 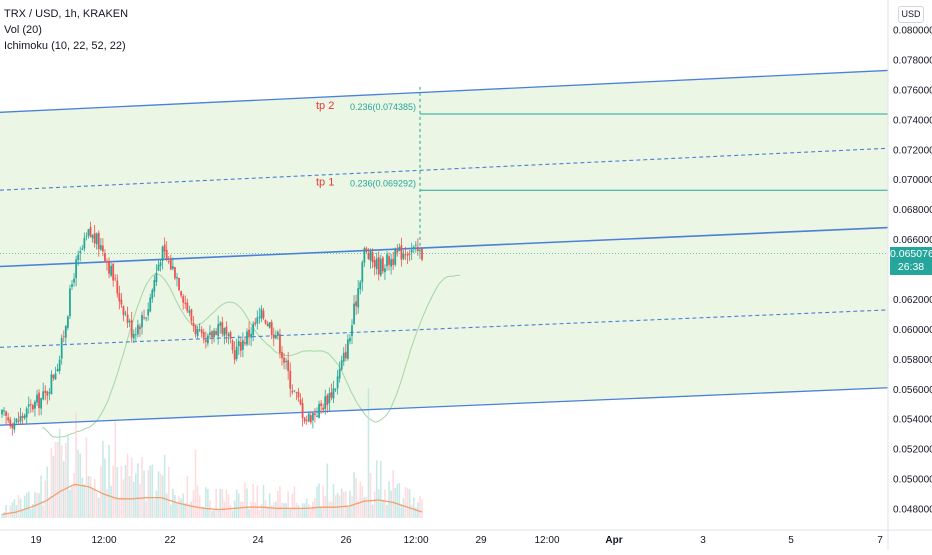 I want to click on currency-button: USD, so click(x=911, y=14).